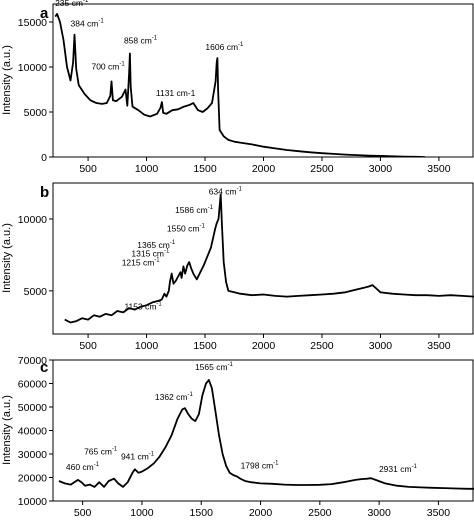 The width and height of the screenshot is (474, 528). I want to click on peak-annotation: 941 cm-1, so click(138, 456).